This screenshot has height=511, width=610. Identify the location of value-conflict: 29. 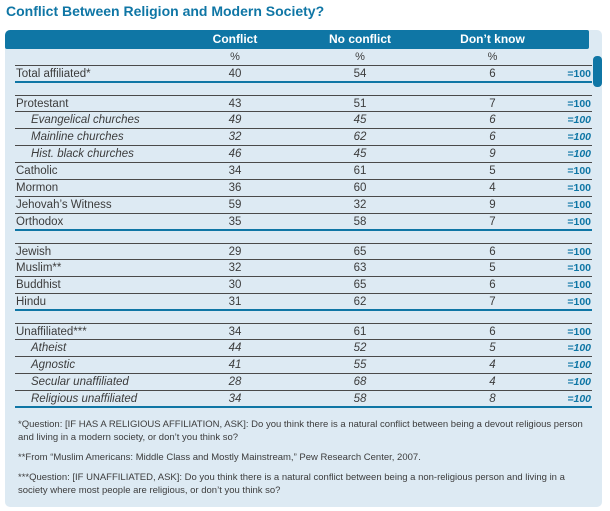
(235, 252).